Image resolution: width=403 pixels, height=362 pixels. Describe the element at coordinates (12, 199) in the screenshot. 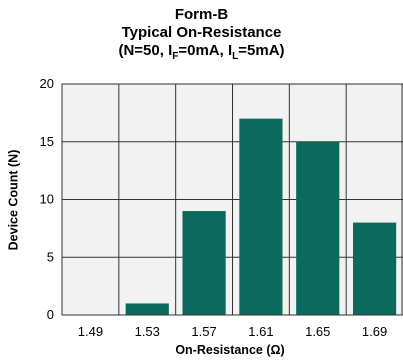

I see `y-axis-label: Device Count (N)` at that location.